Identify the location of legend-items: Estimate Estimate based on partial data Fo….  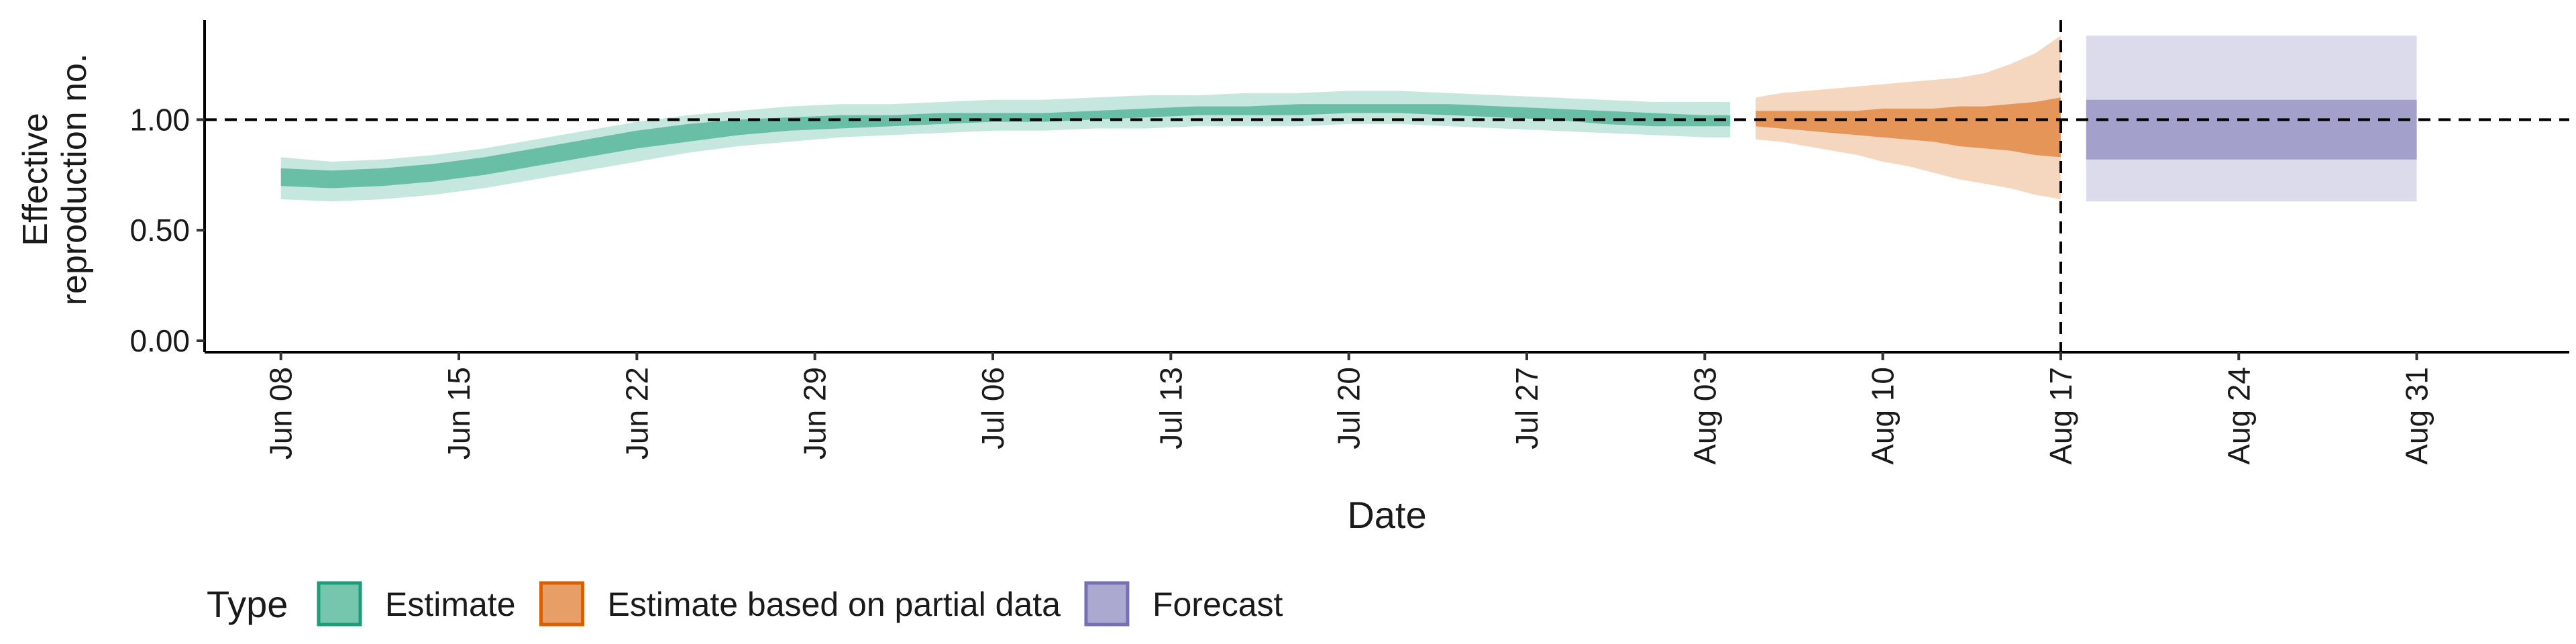
(800, 604).